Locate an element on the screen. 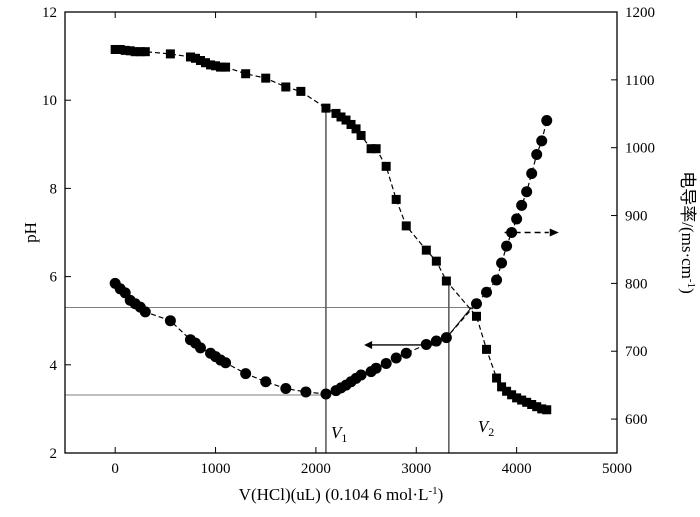 The width and height of the screenshot is (700, 517). v1-annotation-sub: 1 is located at coordinates (344, 438).